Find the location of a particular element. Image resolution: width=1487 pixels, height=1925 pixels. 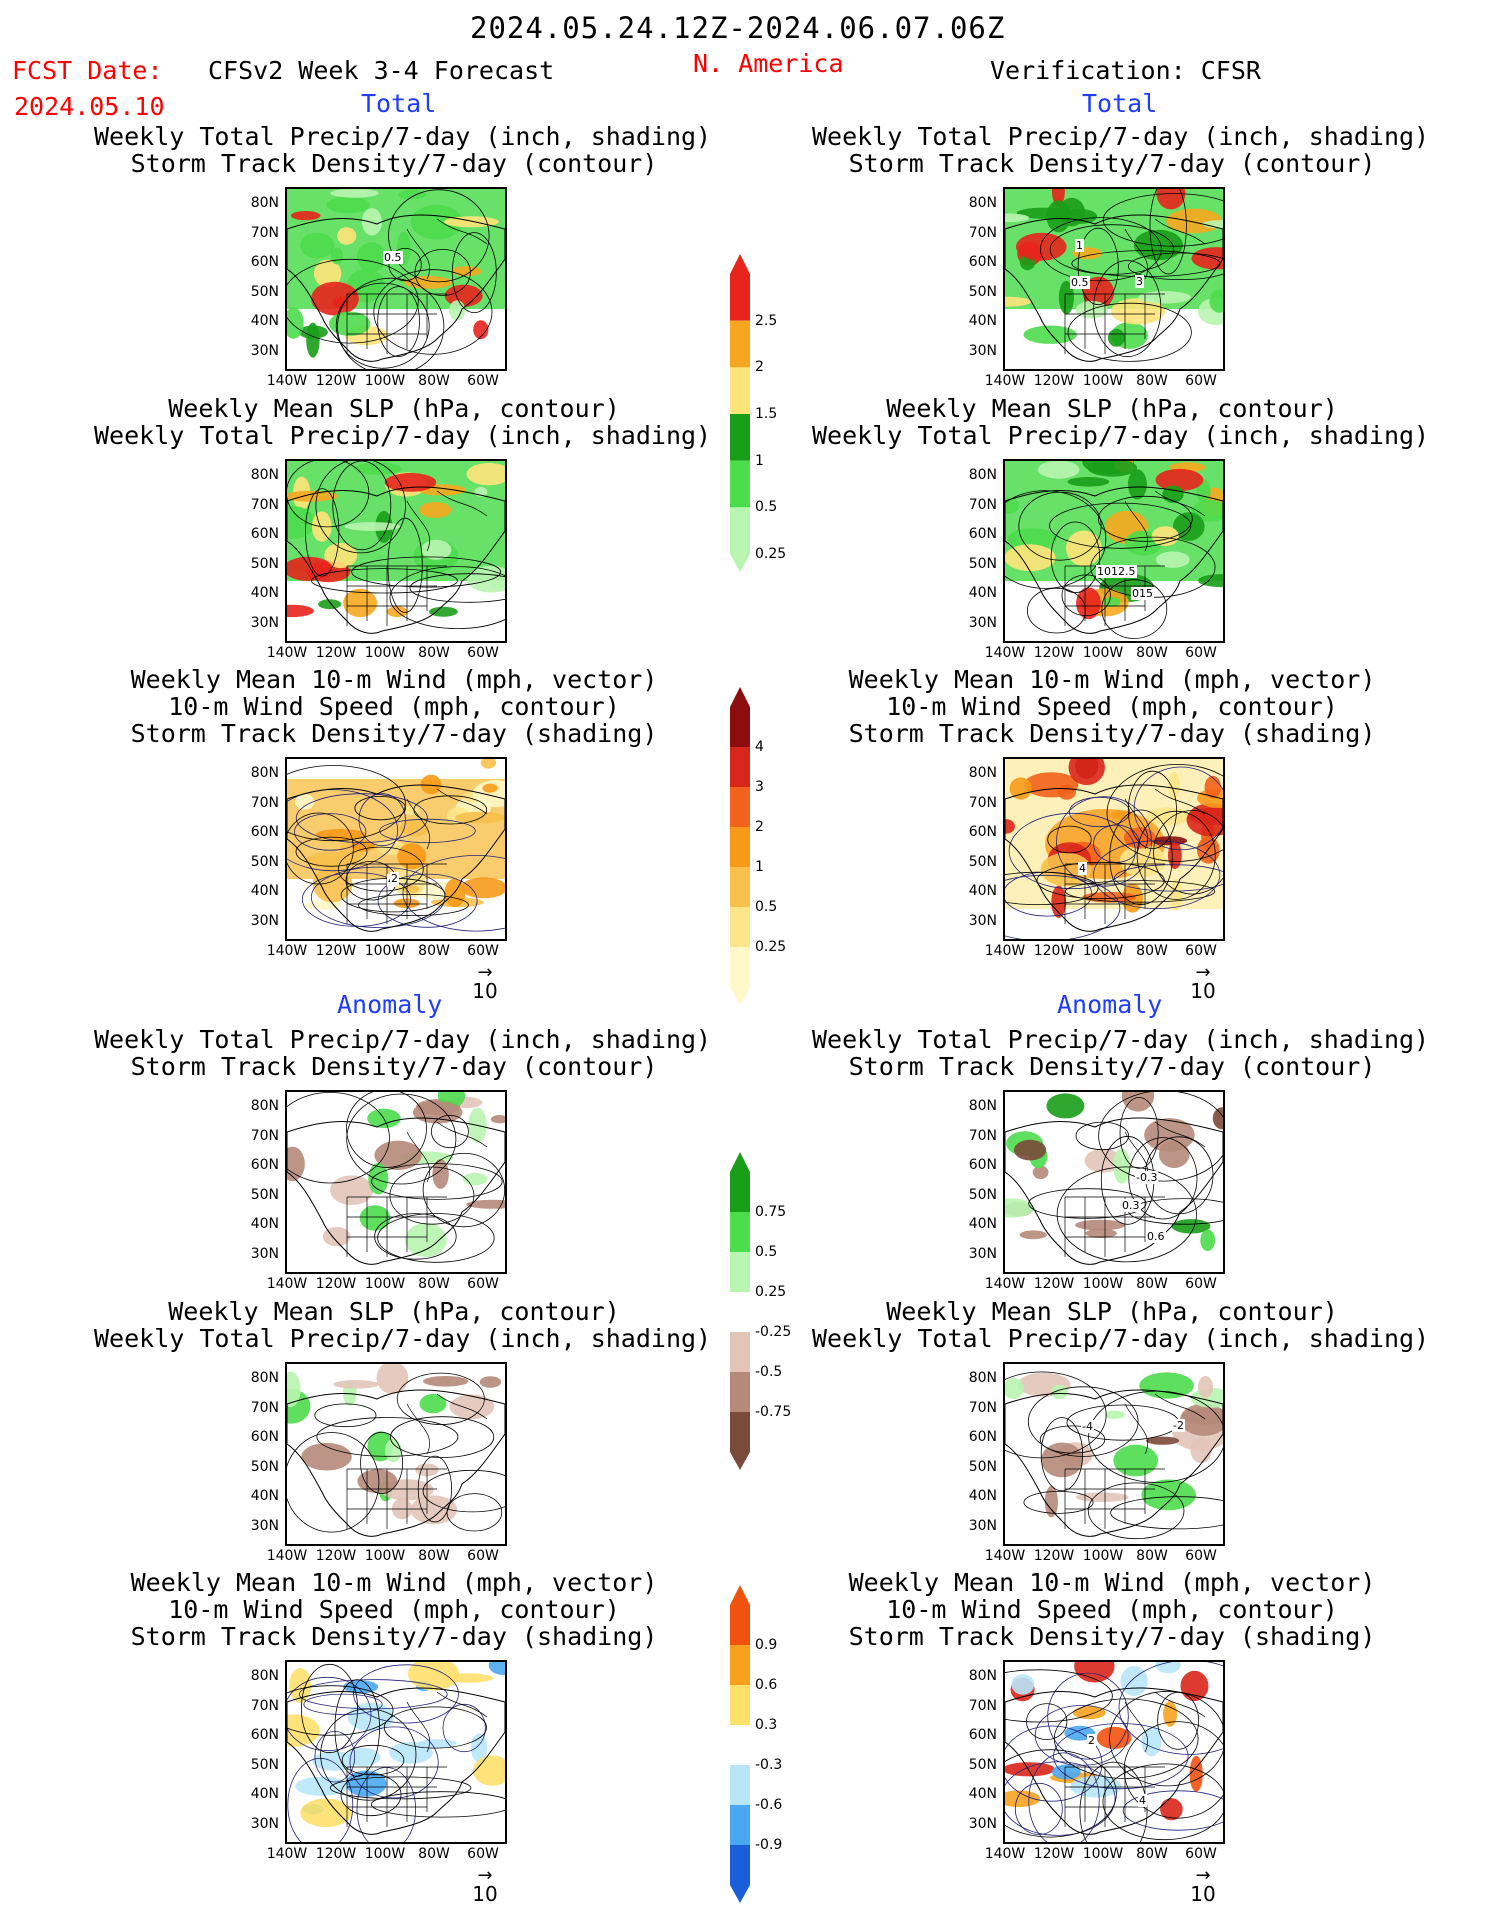

colorbar-label: -0.75 is located at coordinates (773, 1412).